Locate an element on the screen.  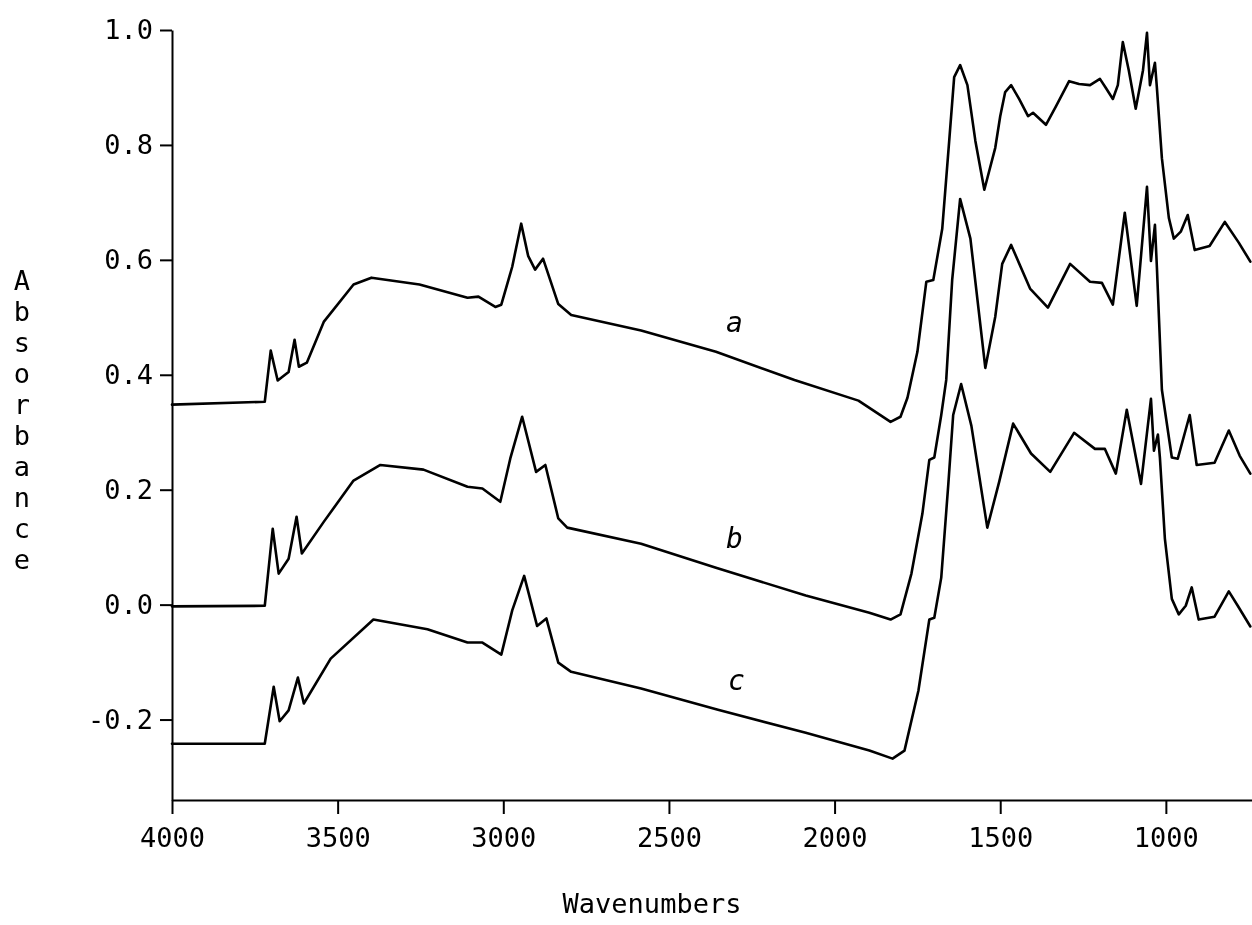
y-axis-title: Absorbance is located at coordinates (22, 420).